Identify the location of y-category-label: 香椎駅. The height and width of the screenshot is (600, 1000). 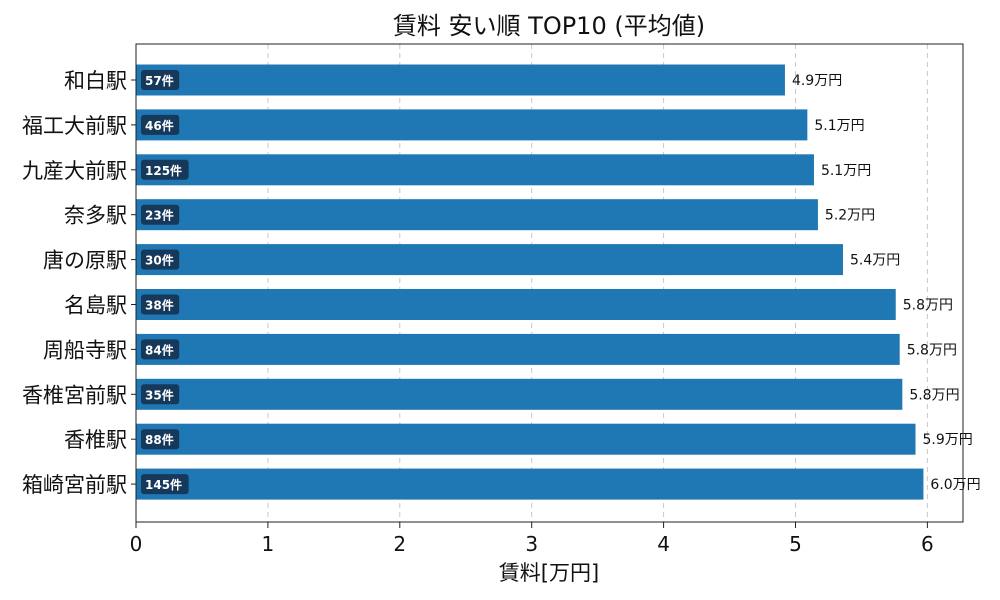
(95, 440).